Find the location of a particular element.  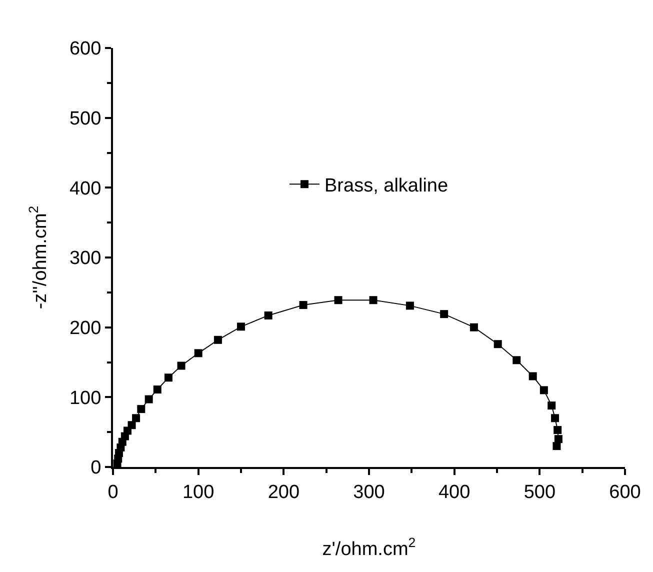

legend-label: Brass, alkaline is located at coordinates (386, 186).